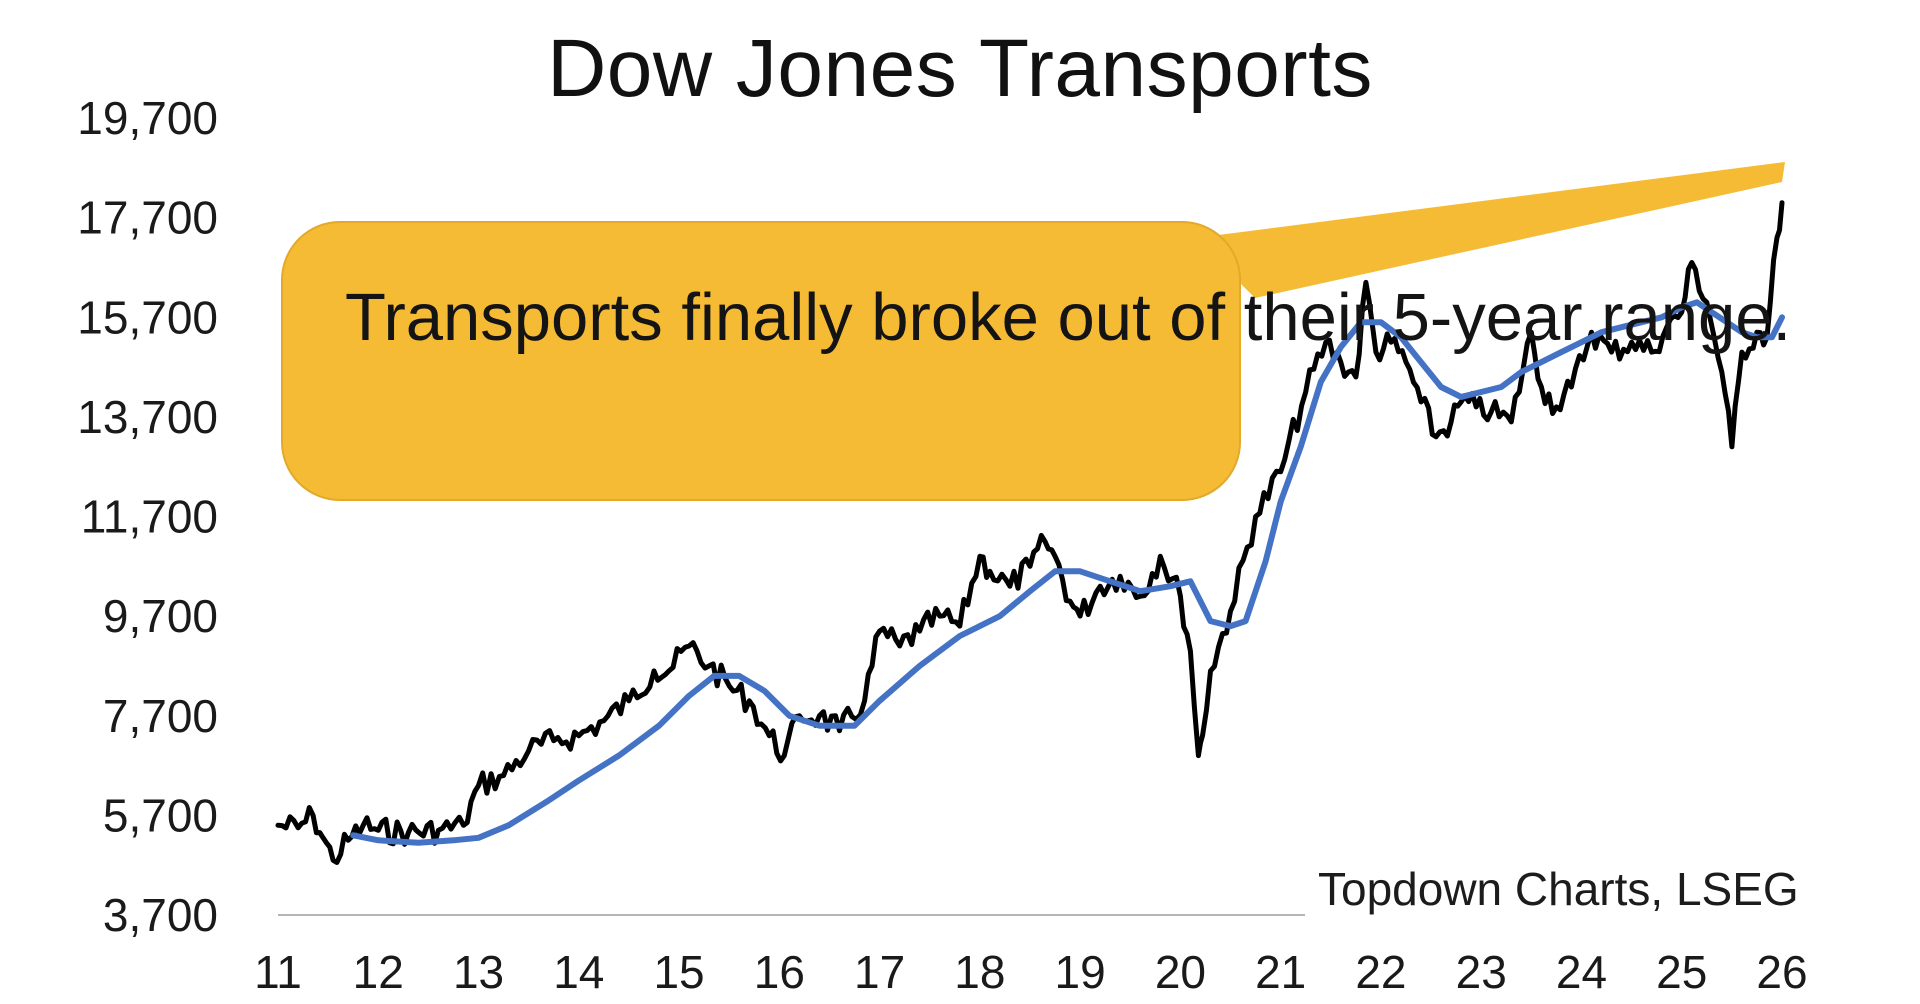  Describe the element at coordinates (160, 616) in the screenshot. I see `y-tick-label: 9,700` at that location.